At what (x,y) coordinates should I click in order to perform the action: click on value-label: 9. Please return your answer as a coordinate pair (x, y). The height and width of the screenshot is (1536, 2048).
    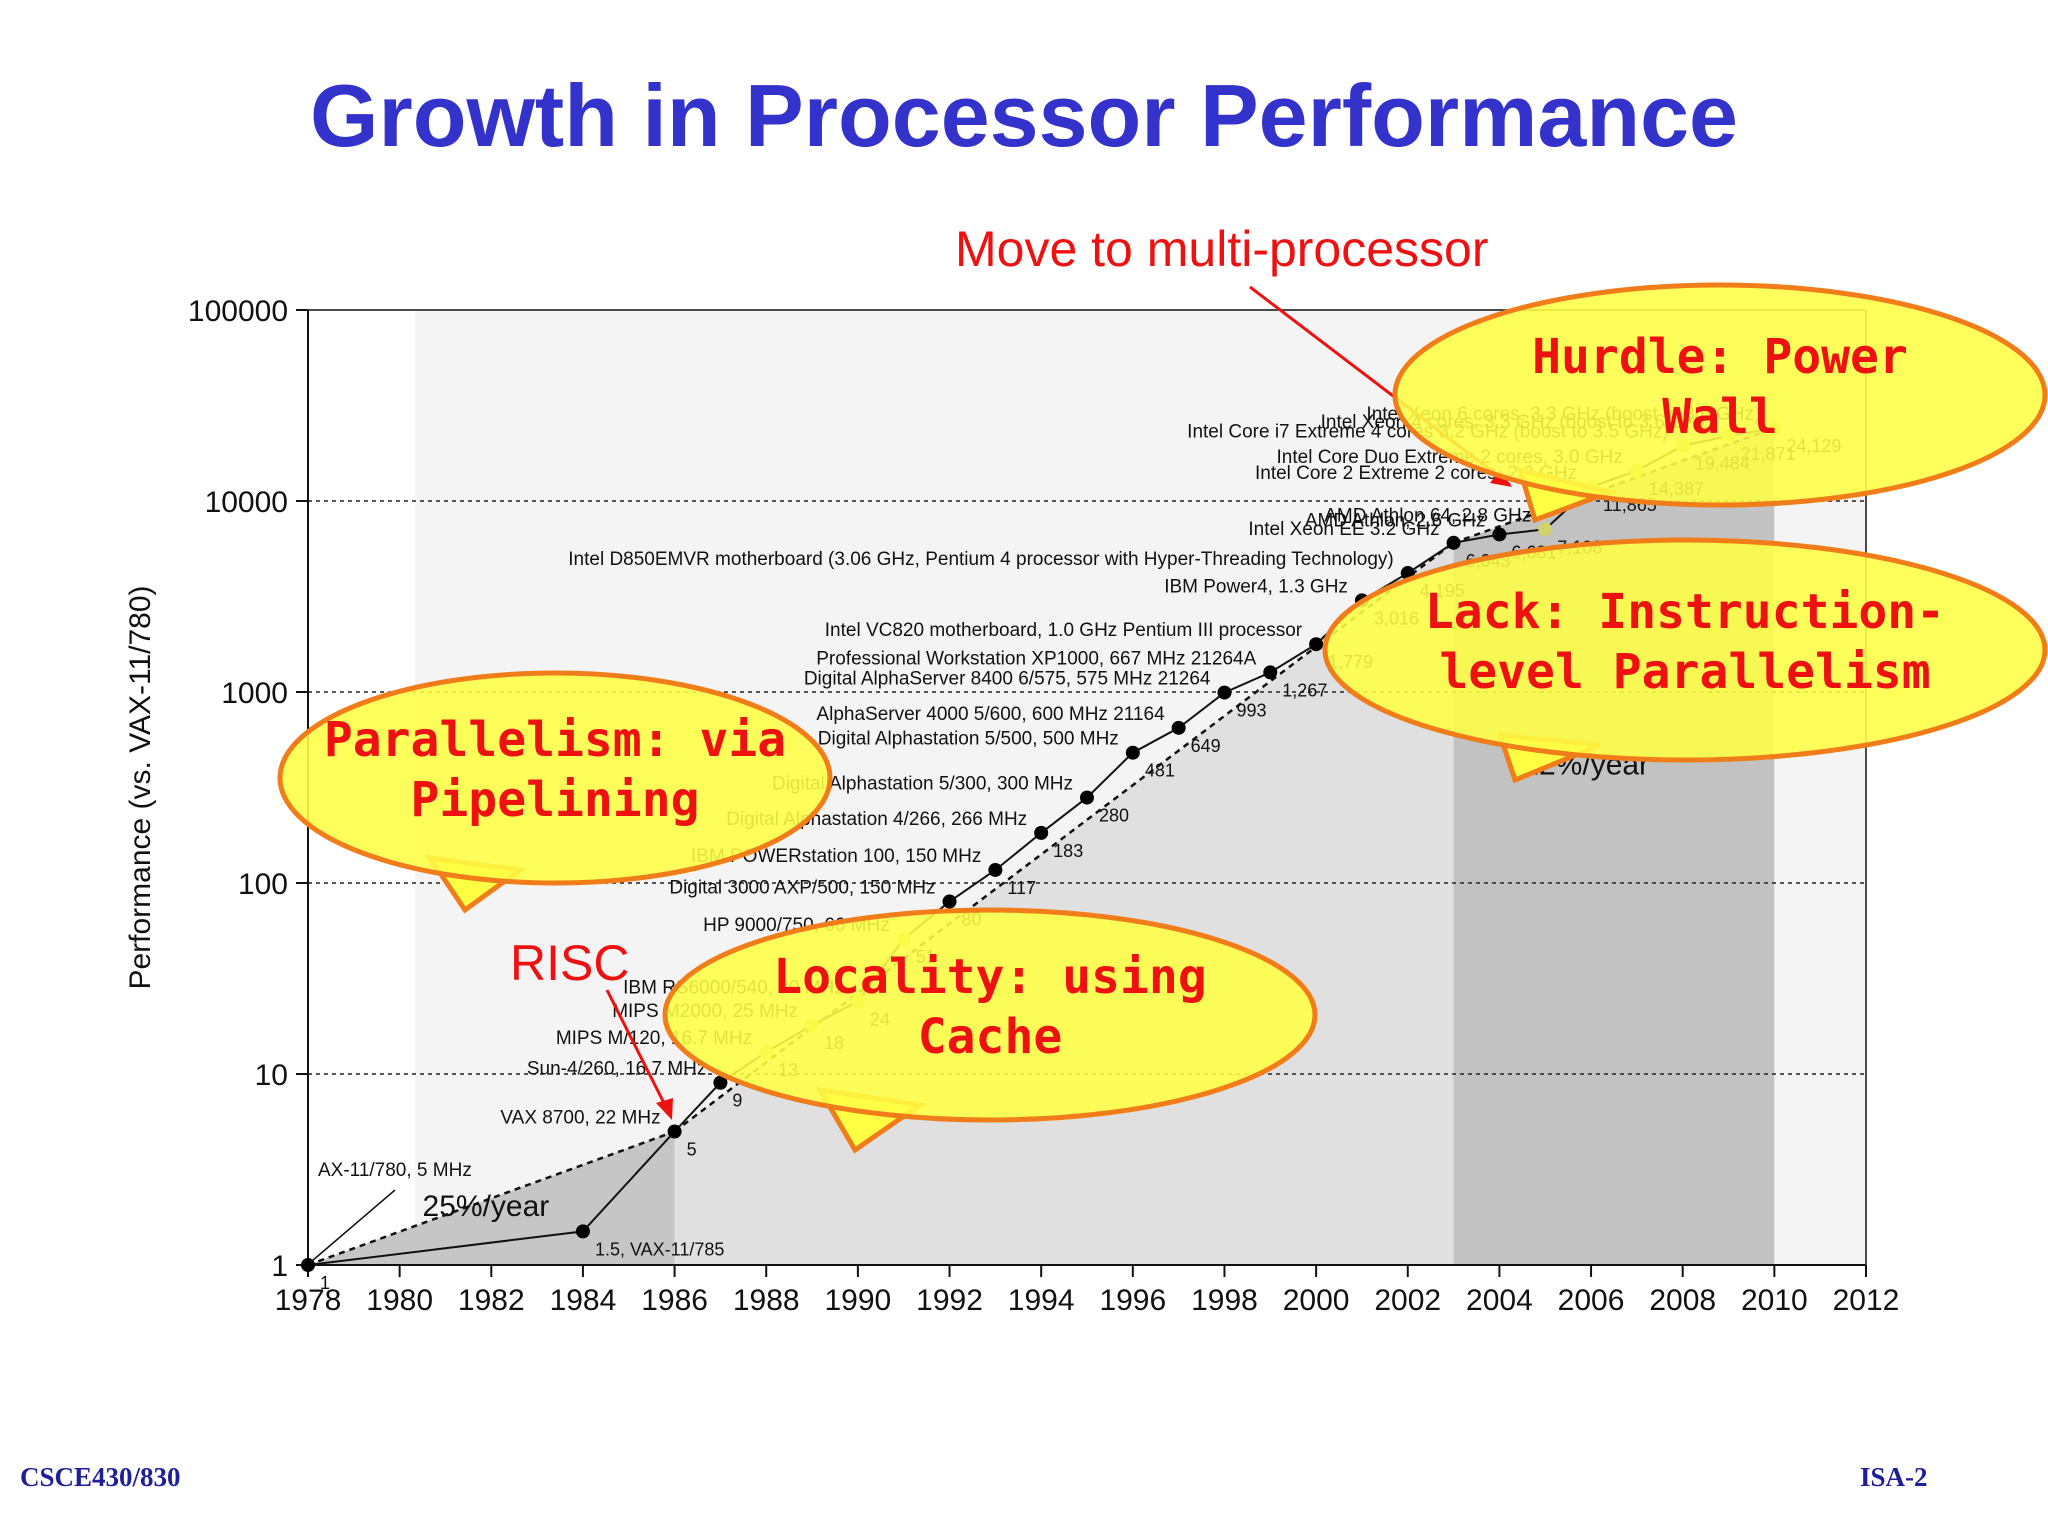
    Looking at the image, I should click on (737, 1101).